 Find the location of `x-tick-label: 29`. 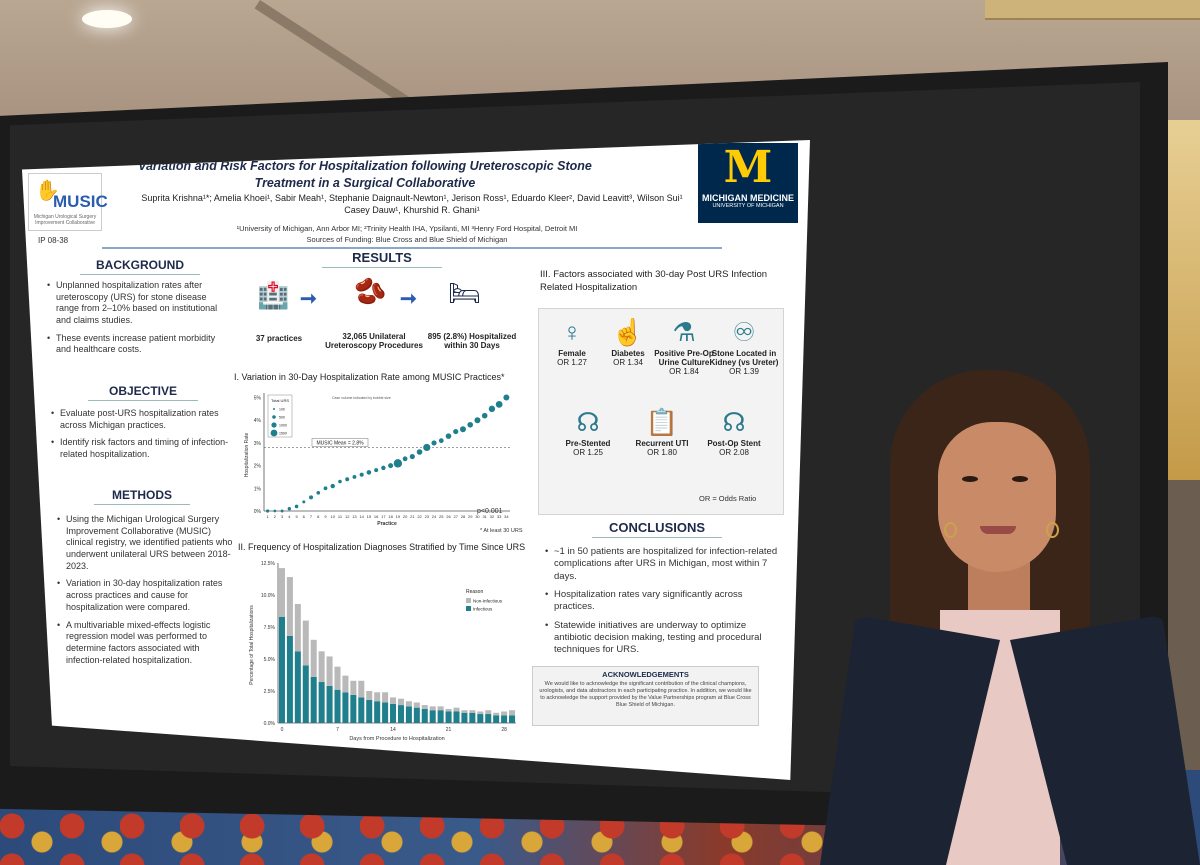

x-tick-label: 29 is located at coordinates (470, 516).